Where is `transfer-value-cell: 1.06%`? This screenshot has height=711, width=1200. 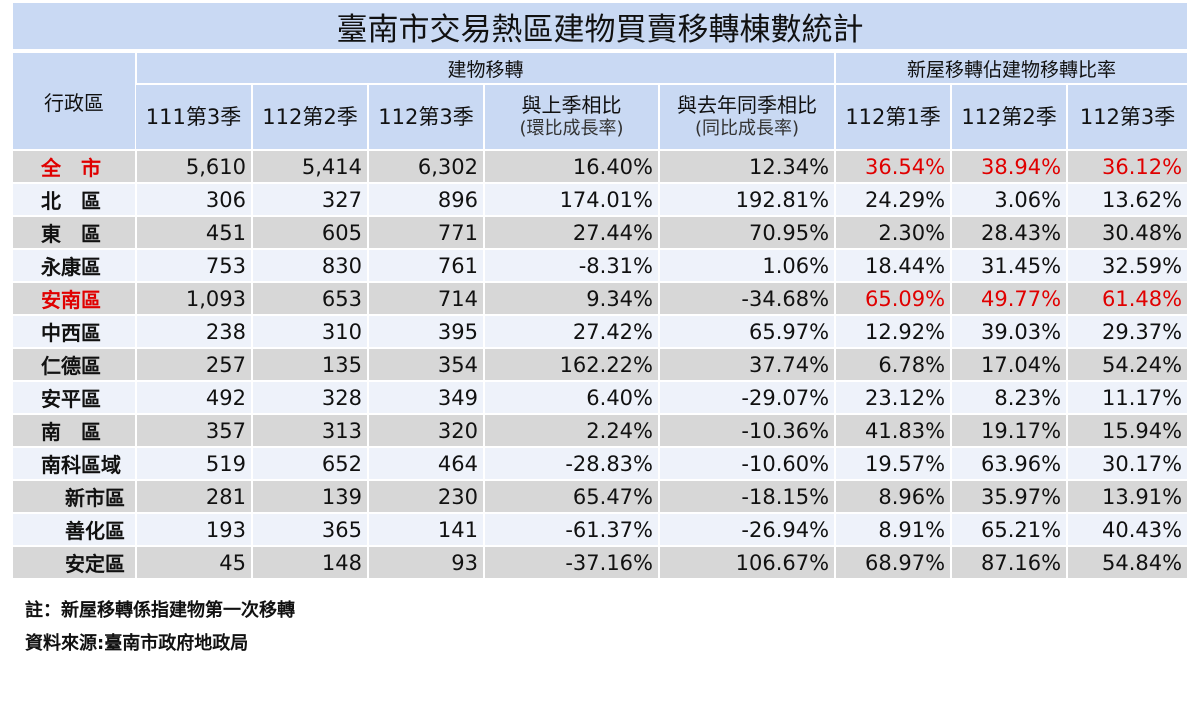
transfer-value-cell: 1.06% is located at coordinates (746, 266).